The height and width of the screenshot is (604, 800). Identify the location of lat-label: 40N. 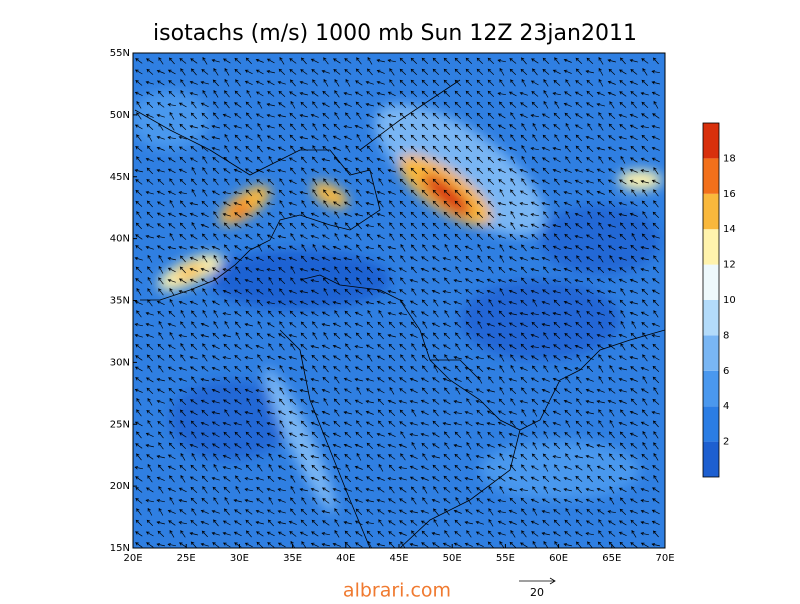
(120, 239).